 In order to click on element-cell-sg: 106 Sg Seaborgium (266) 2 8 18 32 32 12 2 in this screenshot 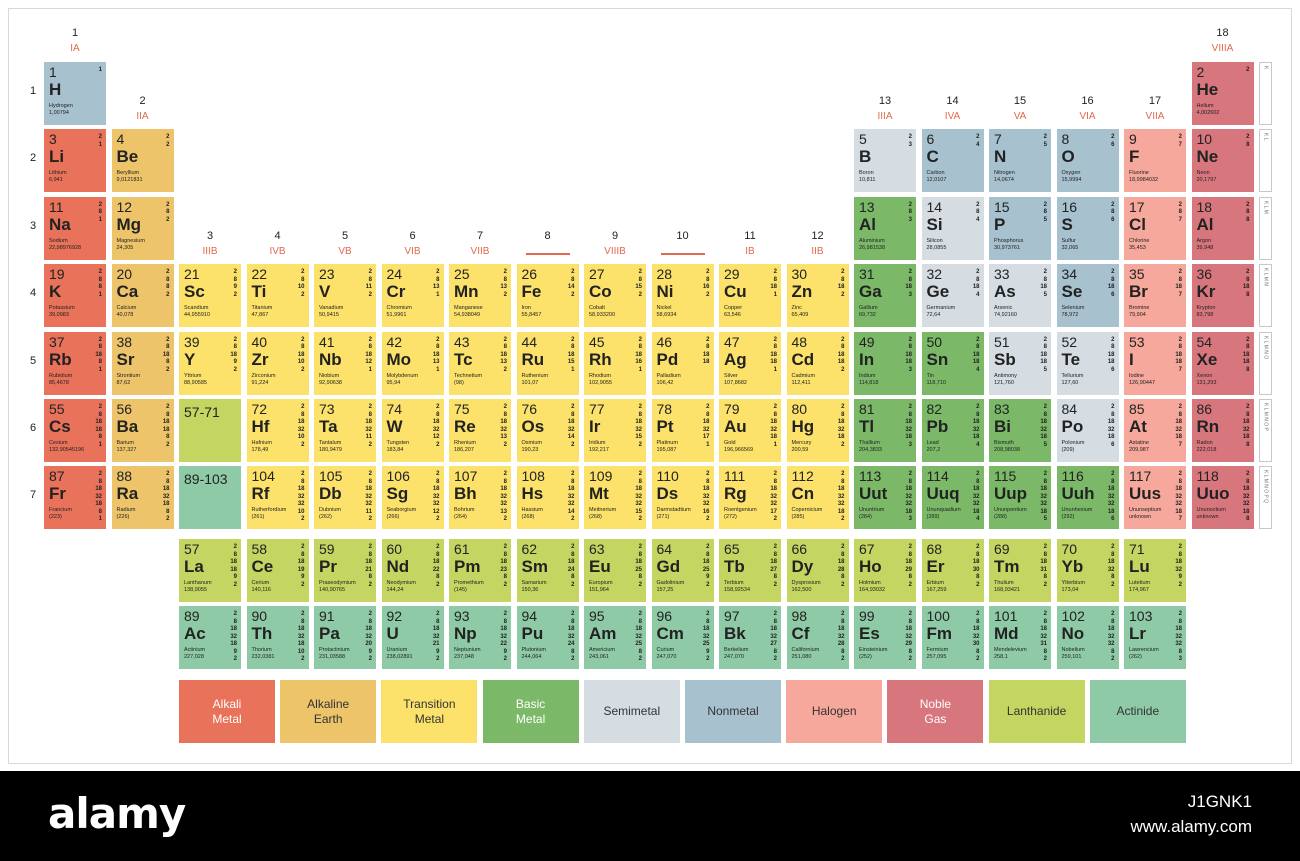, I will do `click(412, 498)`.